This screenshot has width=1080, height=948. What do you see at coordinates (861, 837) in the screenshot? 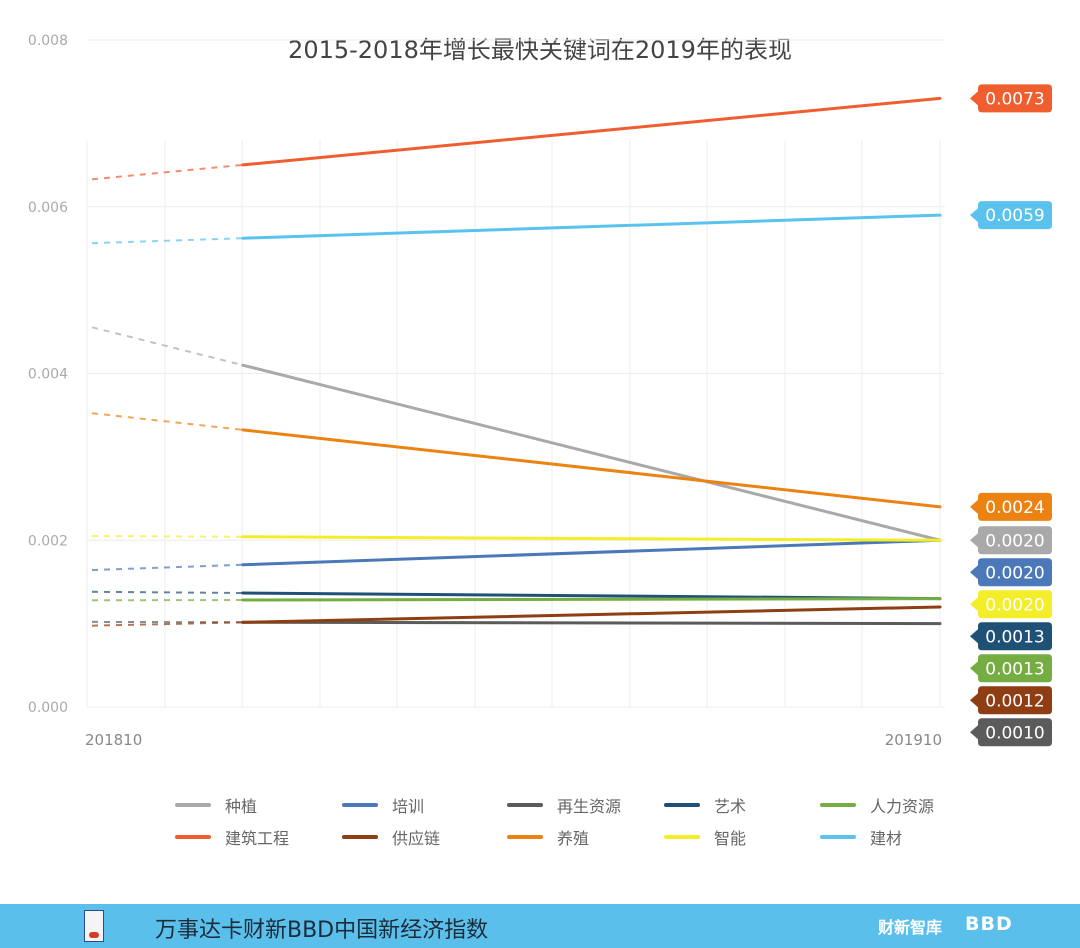
I see `legend-item: 建材` at bounding box center [861, 837].